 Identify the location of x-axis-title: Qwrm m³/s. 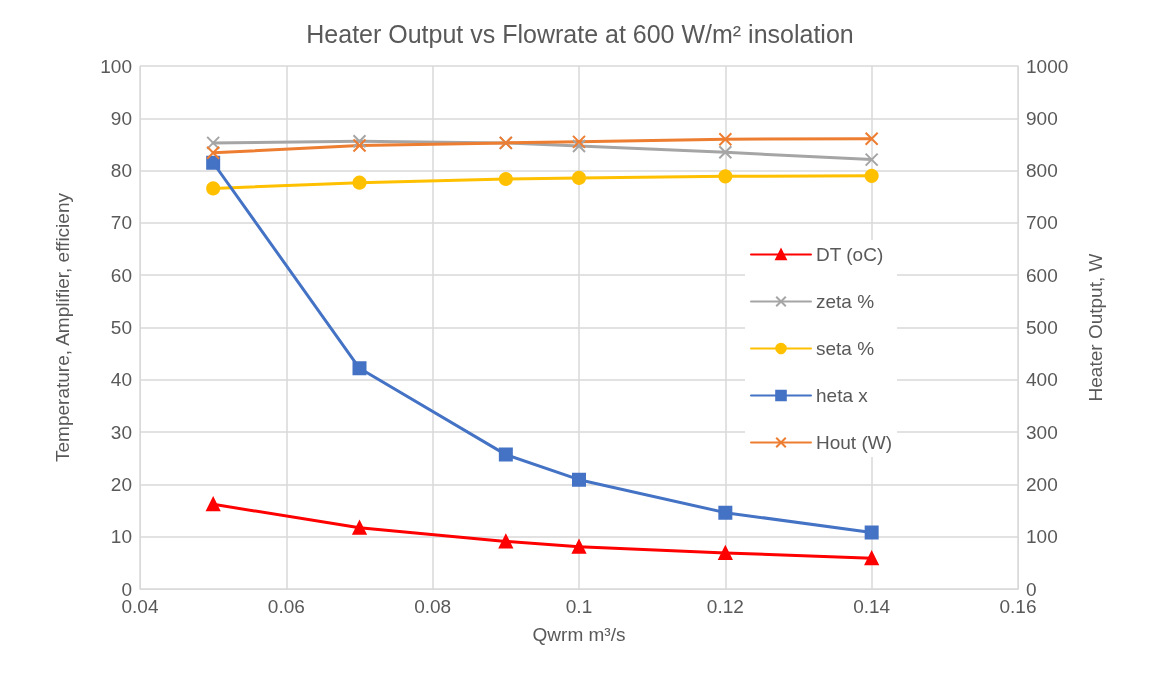
(579, 634).